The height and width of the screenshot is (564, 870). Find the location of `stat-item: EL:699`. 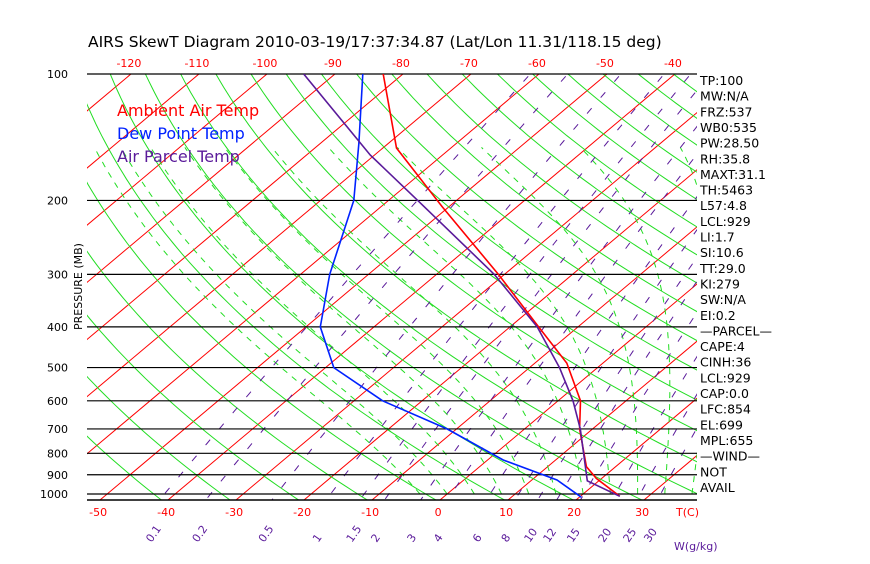

stat-item: EL:699 is located at coordinates (721, 424).